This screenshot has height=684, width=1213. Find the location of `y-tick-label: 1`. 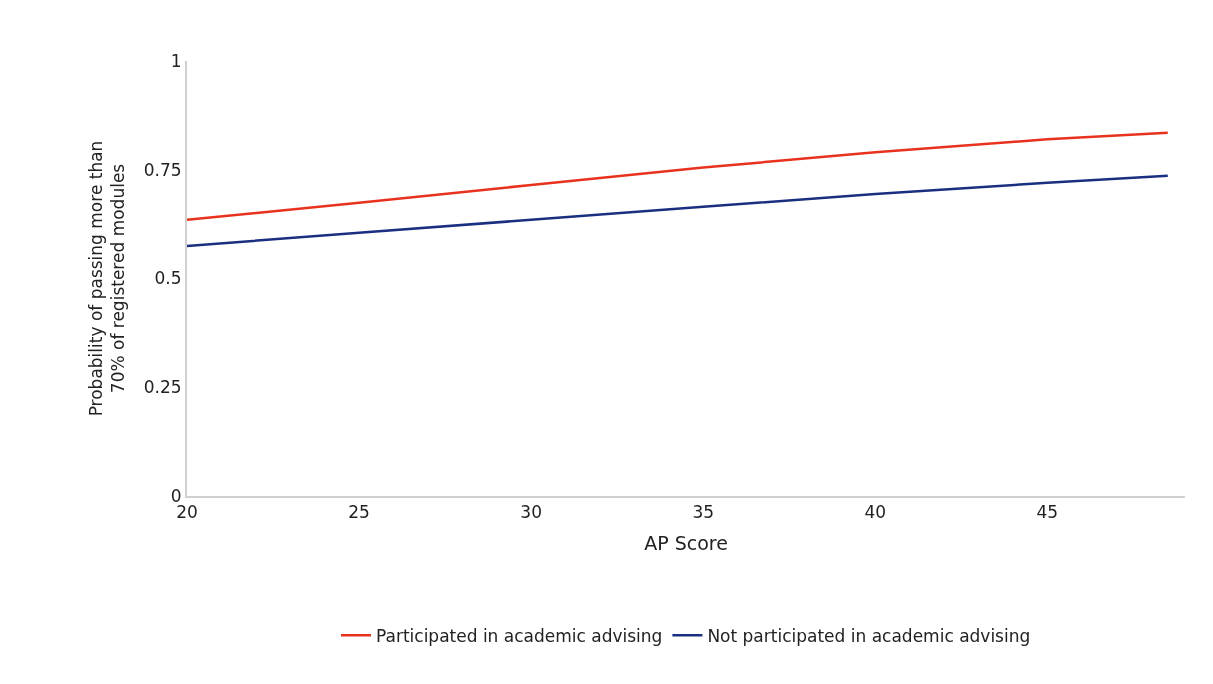

y-tick-label: 1 is located at coordinates (176, 60).